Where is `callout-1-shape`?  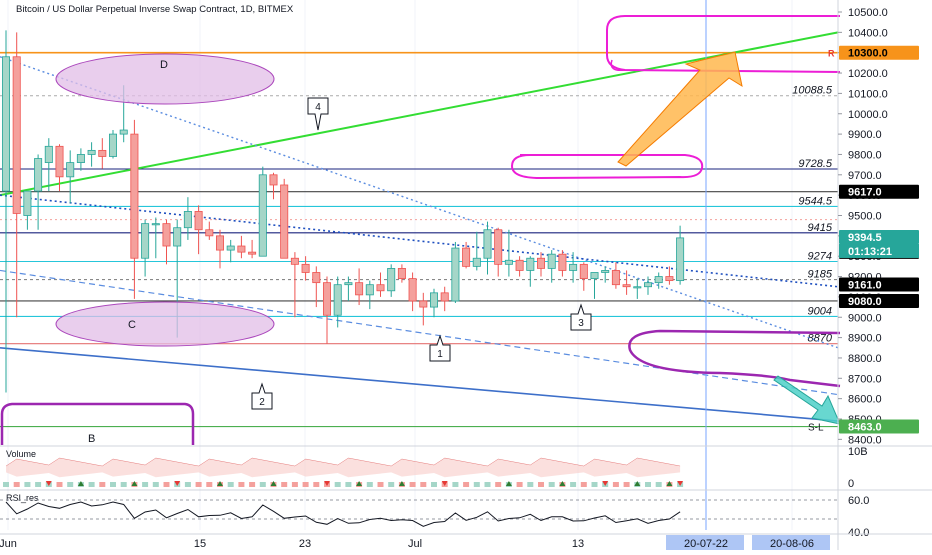
callout-1-shape is located at coordinates (440, 348).